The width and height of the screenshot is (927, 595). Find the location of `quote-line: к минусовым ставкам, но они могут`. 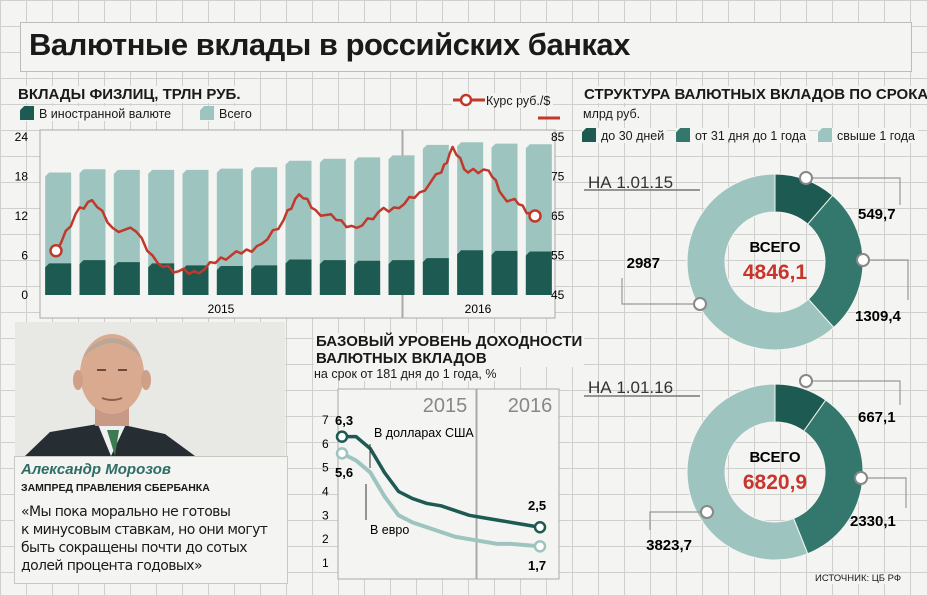

quote-line: к минусовым ставкам, но они могут is located at coordinates (144, 530).